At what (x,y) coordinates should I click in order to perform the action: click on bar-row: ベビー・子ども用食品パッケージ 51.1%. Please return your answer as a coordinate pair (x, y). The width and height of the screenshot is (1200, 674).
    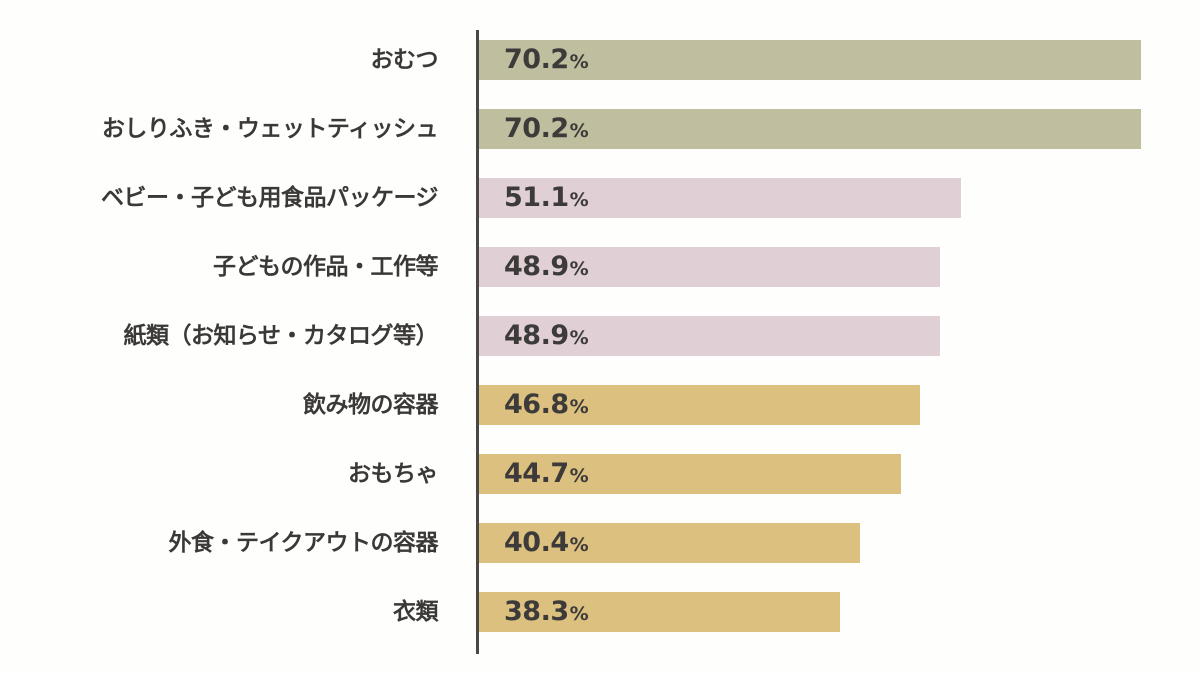
    Looking at the image, I should click on (600, 198).